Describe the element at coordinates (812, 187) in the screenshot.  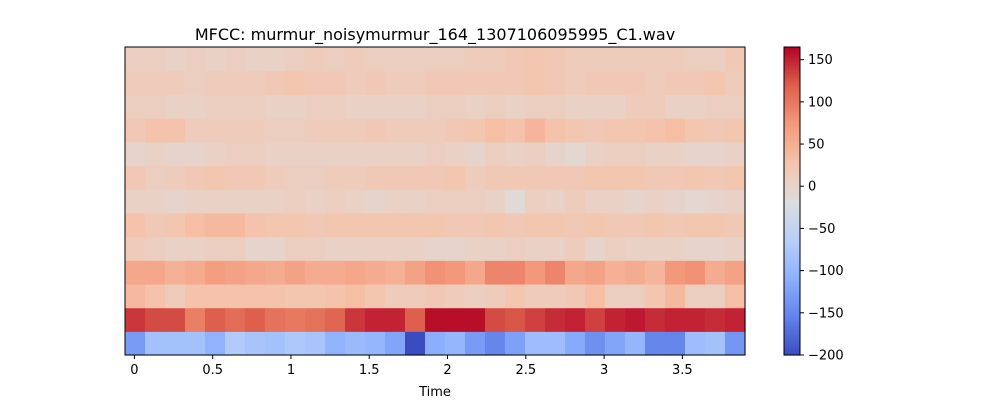
I see `colorbar-tick-label: 0` at that location.